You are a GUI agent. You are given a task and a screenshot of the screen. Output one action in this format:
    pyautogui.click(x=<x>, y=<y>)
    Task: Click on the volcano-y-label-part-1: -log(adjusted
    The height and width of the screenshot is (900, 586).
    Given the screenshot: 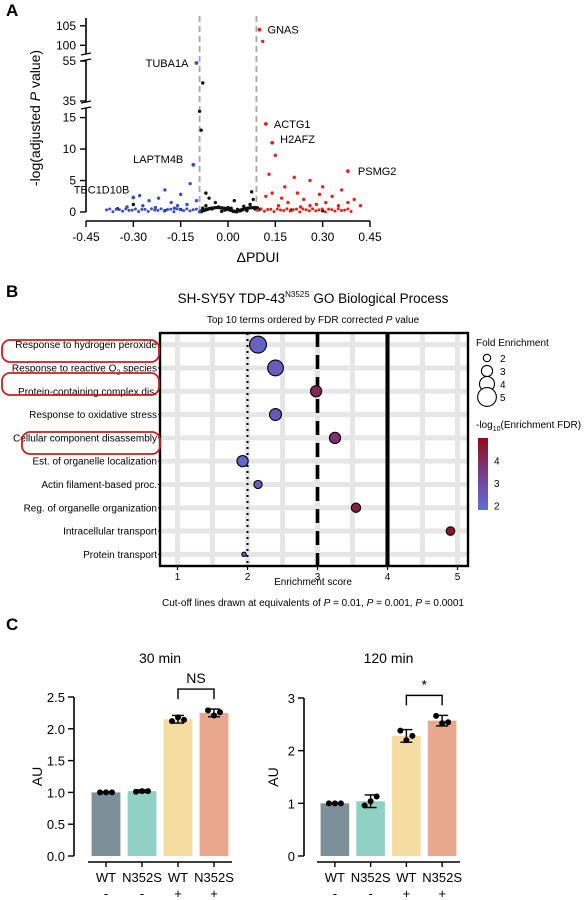 What is the action you would take?
    pyautogui.click(x=35, y=143)
    